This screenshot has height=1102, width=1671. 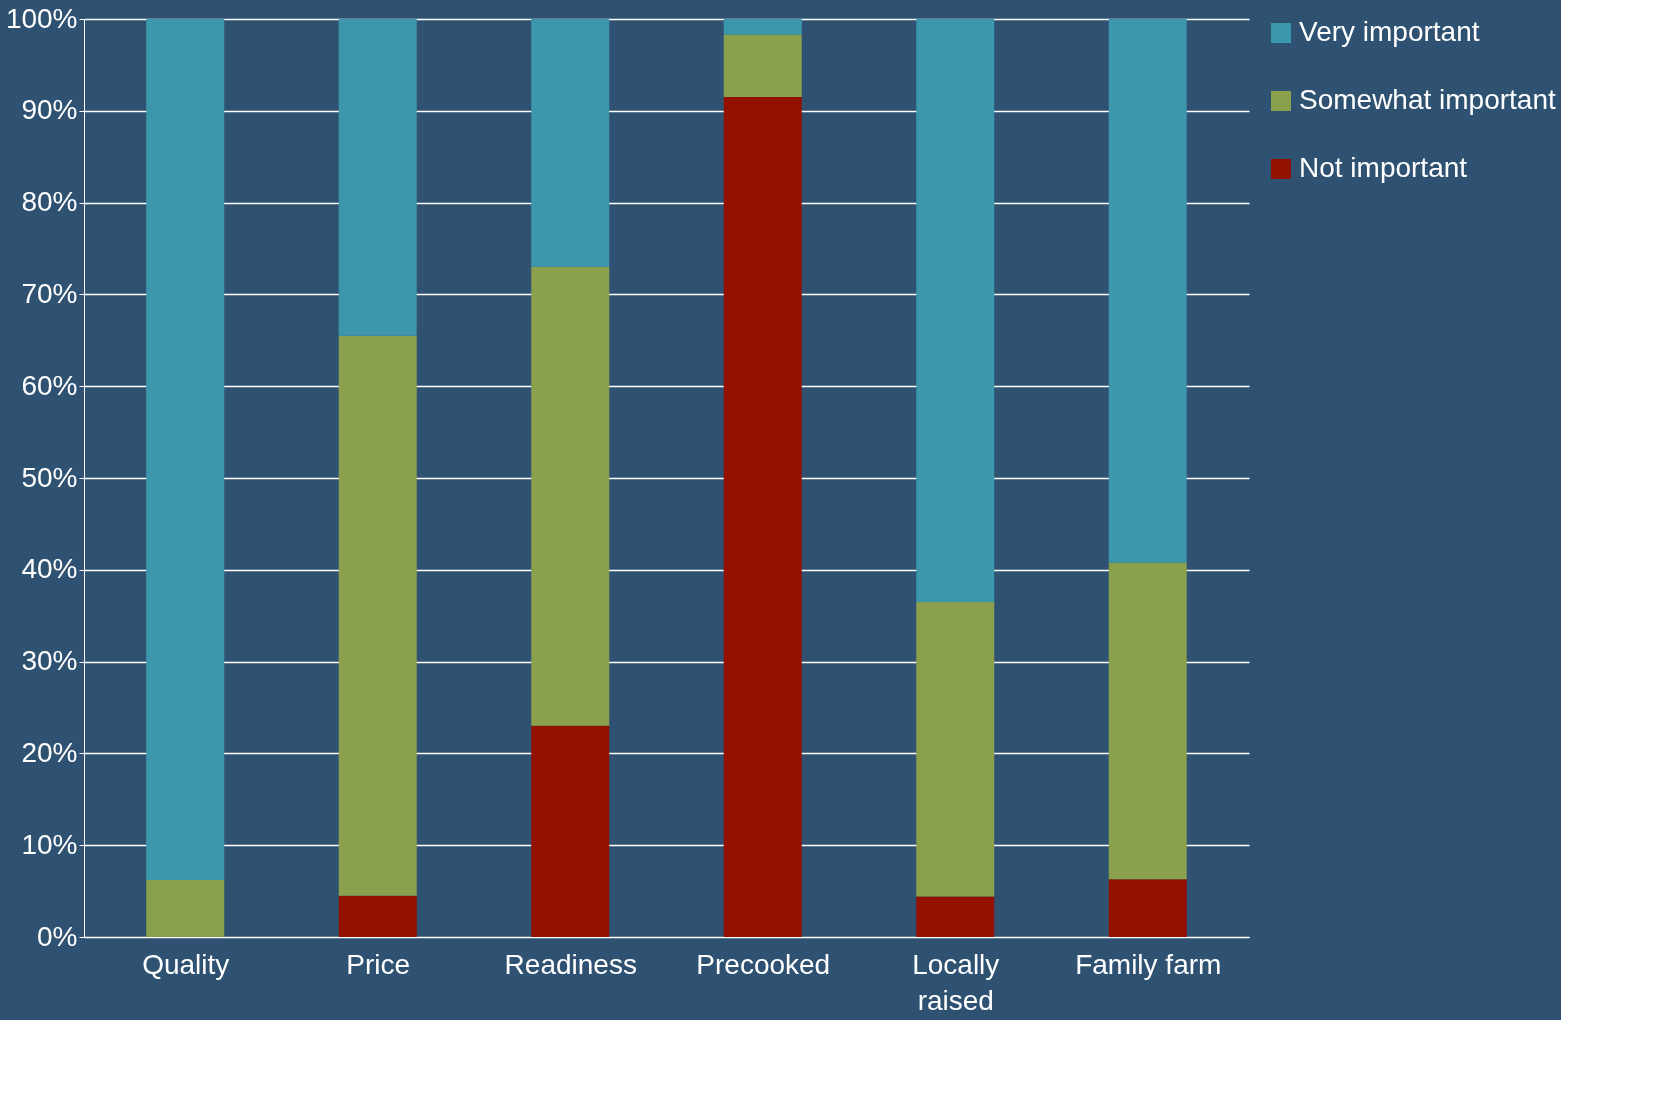 I want to click on y-tick-label: 90%, so click(x=49, y=110).